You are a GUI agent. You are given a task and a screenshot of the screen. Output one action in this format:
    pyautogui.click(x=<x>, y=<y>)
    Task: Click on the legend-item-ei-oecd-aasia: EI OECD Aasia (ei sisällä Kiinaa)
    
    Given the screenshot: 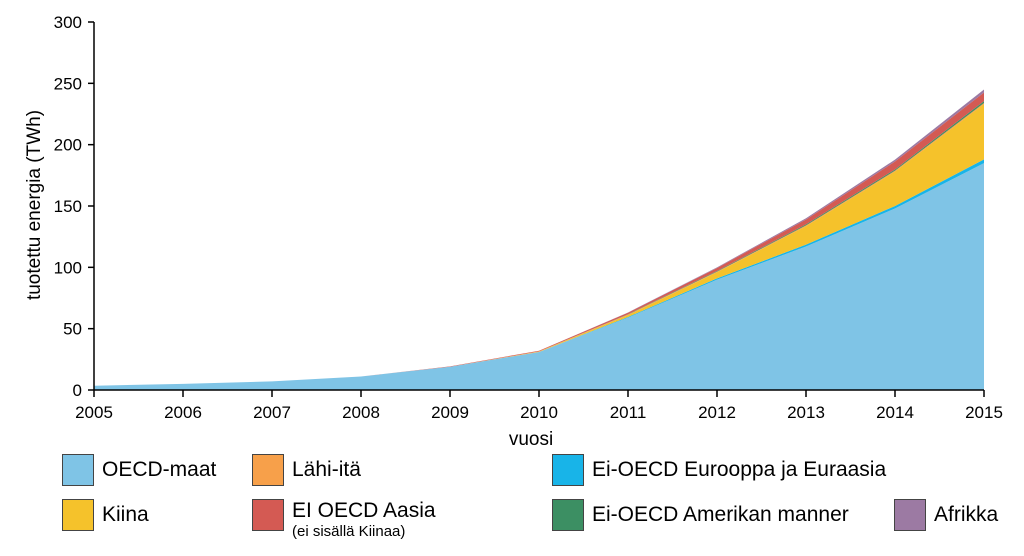 What is the action you would take?
    pyautogui.click(x=344, y=519)
    